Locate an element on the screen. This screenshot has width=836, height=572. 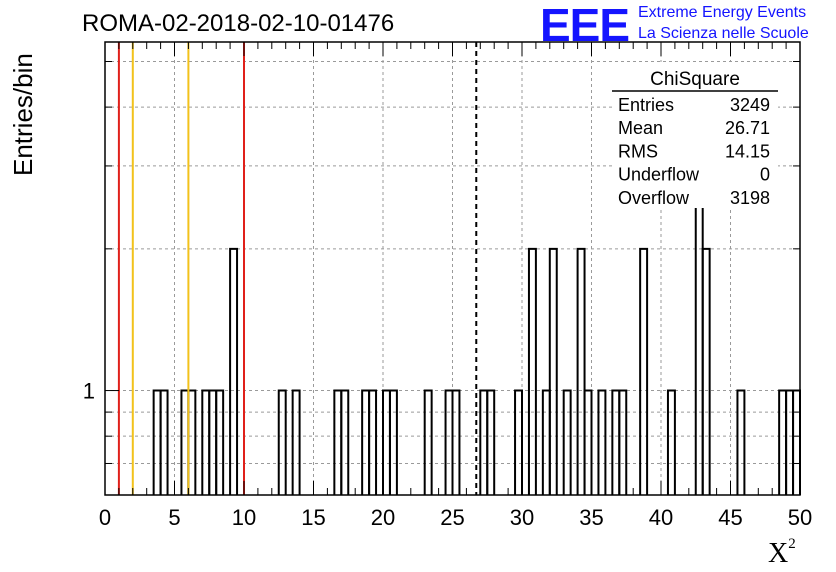
logo-line-2: La Scienza nelle Scuole is located at coordinates (723, 33).